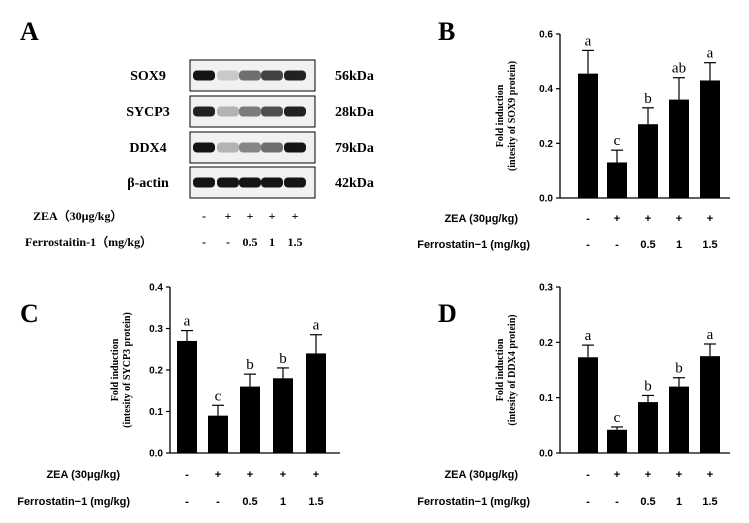 This screenshot has height=523, width=749. Describe the element at coordinates (250, 242) in the screenshot. I see `panel-a-ferrostatin-value: 0.5` at that location.